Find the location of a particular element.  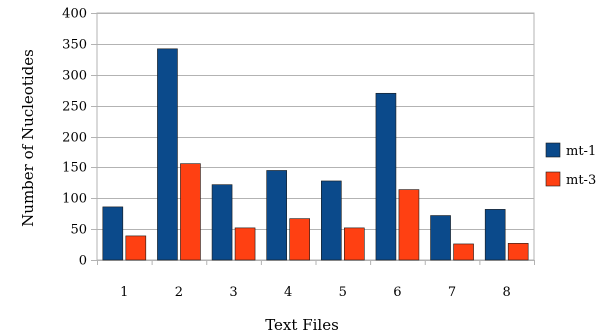

x-tick-label: 6 is located at coordinates (397, 292).